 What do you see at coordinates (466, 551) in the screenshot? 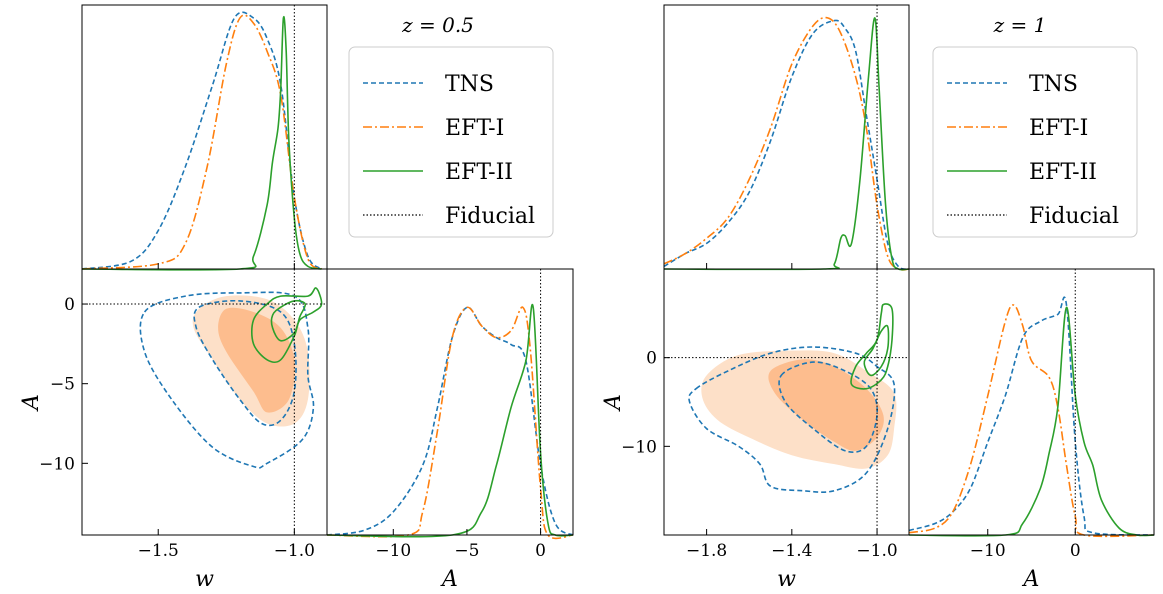
I see `A-xtick-label: −5` at bounding box center [466, 551].